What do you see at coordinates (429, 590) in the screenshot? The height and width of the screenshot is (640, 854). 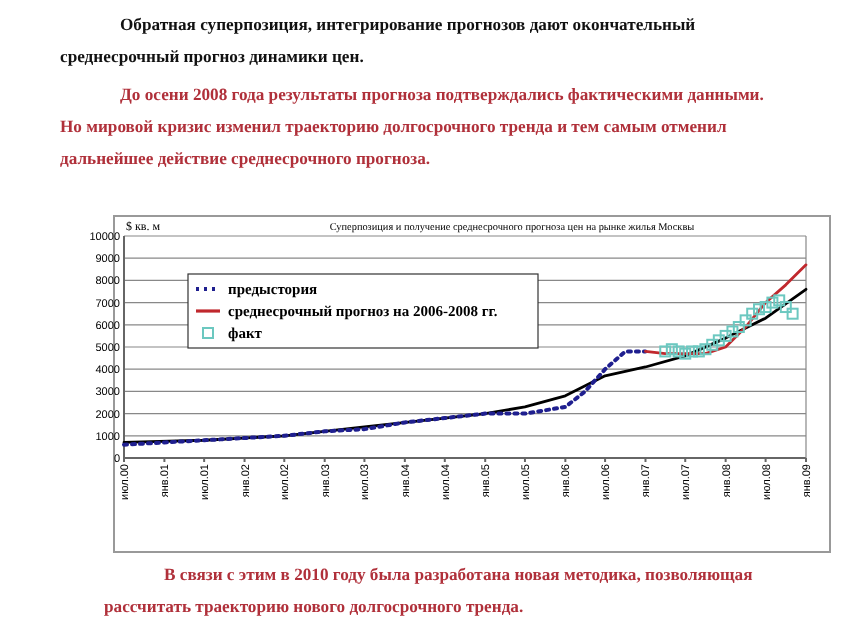 I see `text: В связи с этим в 2010 году была разработана новая методика, позволяющая рассчитать траекторию нового долгосрочного тренда.` at bounding box center [429, 590].